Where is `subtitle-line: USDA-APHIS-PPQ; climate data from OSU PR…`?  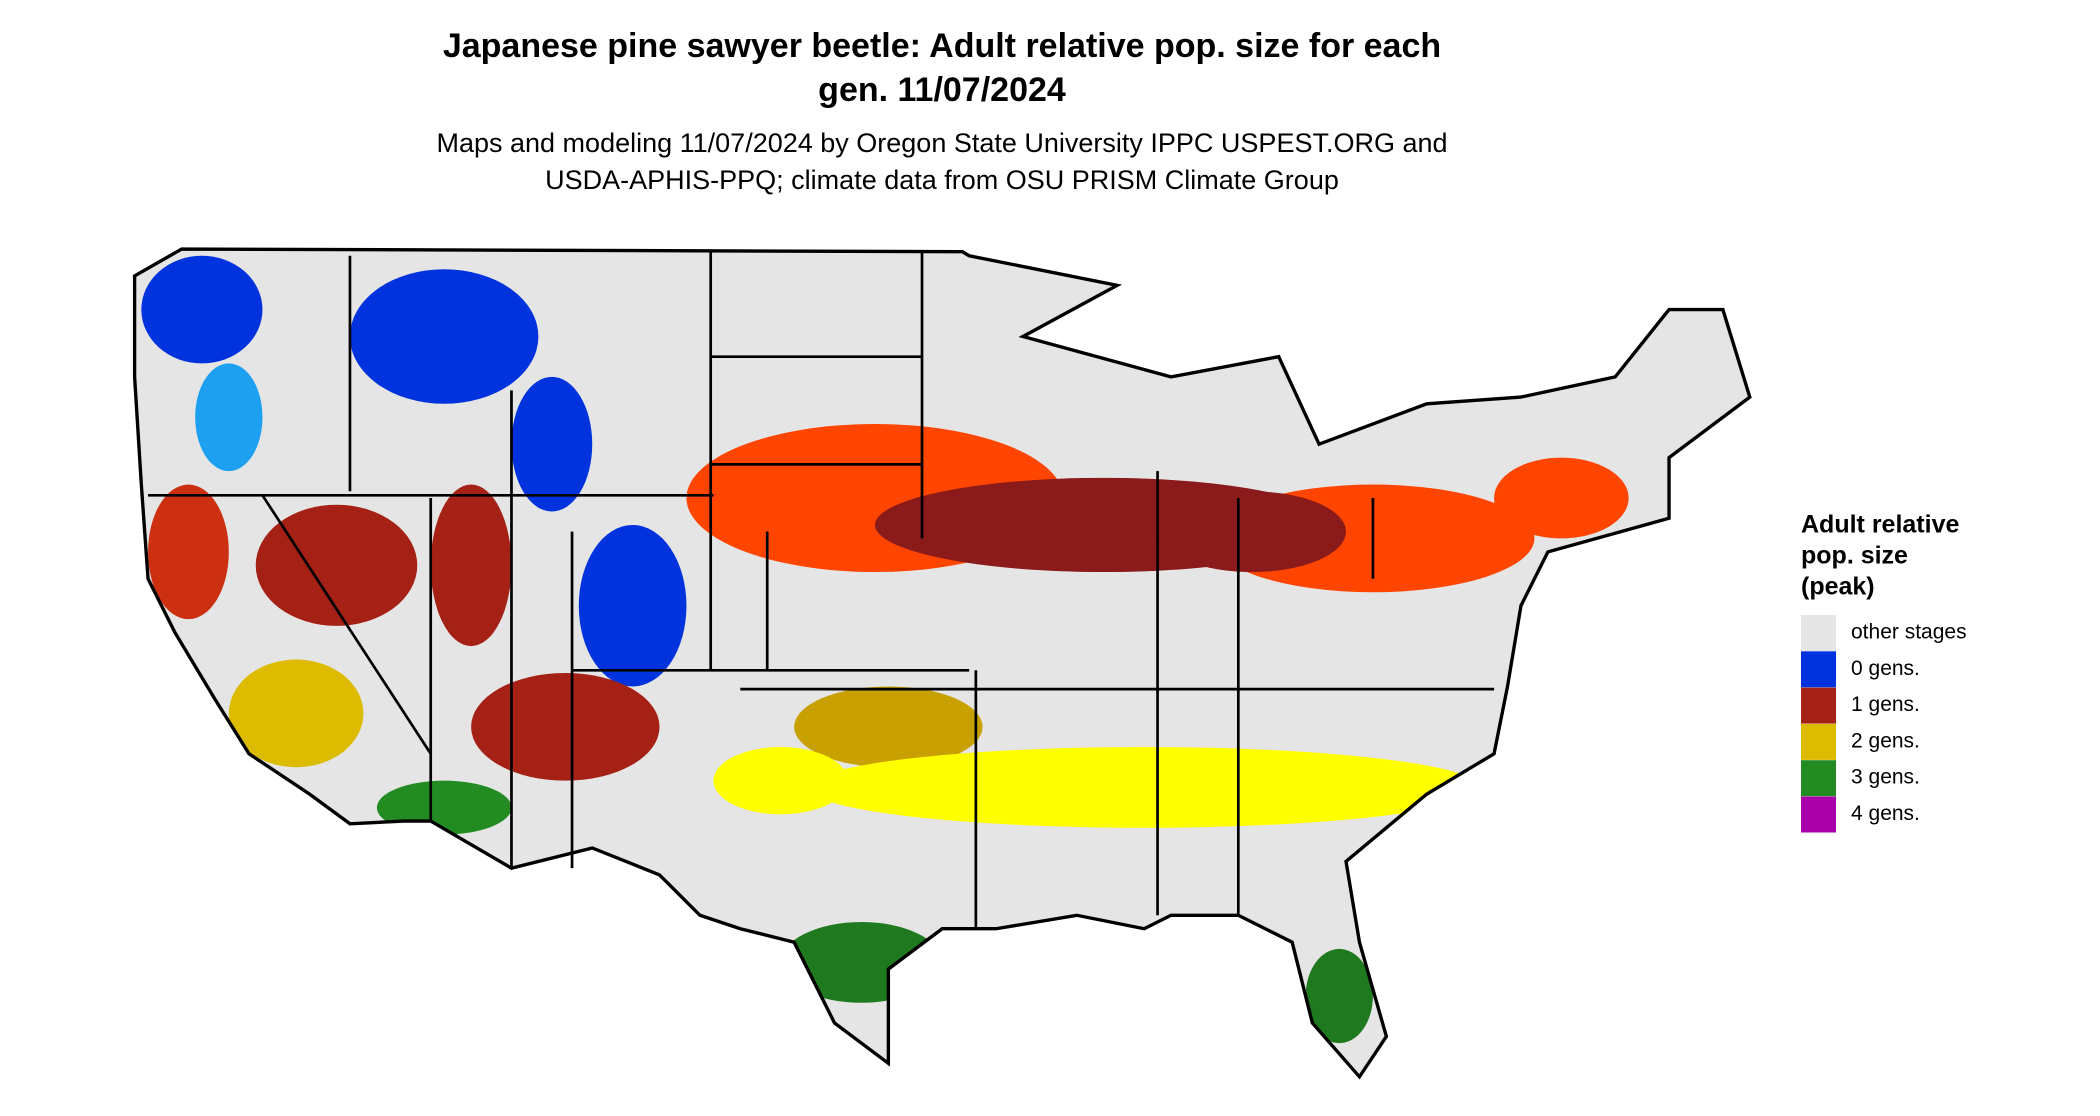 subtitle-line: USDA-APHIS-PPQ; climate data from OSU PR… is located at coordinates (942, 180).